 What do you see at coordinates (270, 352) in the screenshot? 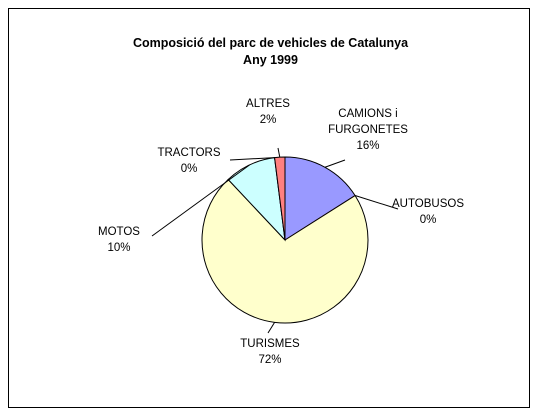
I see `slice-label: TURISMES 72%` at bounding box center [270, 352].